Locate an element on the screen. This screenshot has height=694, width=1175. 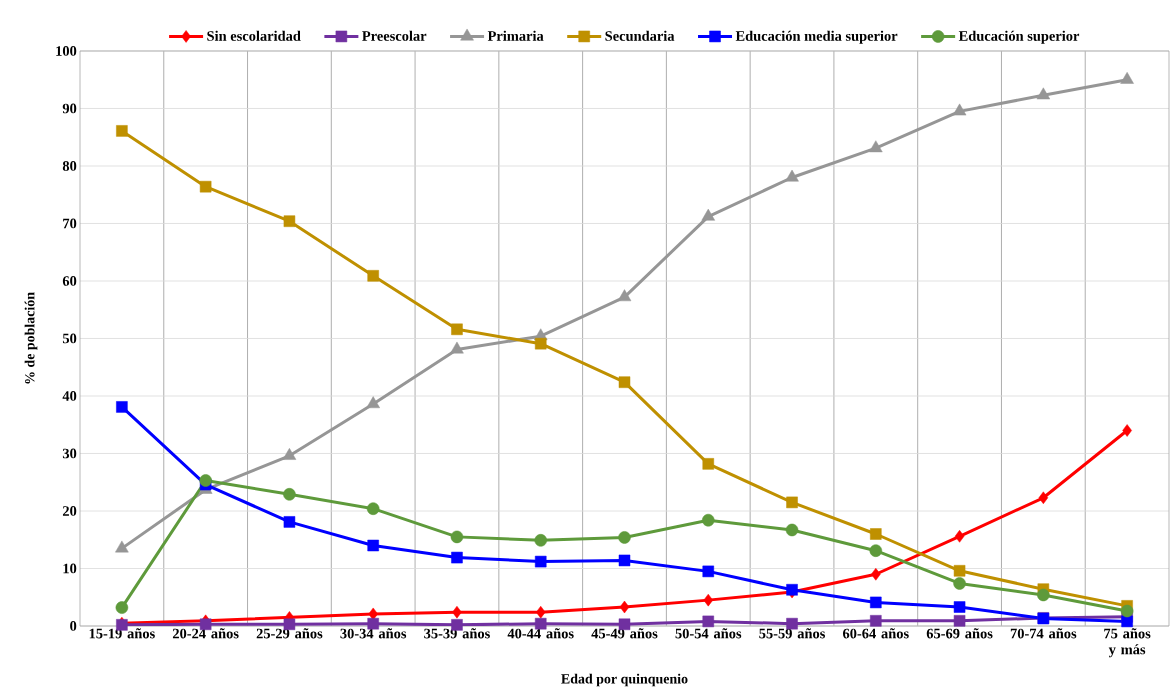
y-tick-label: 0 is located at coordinates (73, 626).